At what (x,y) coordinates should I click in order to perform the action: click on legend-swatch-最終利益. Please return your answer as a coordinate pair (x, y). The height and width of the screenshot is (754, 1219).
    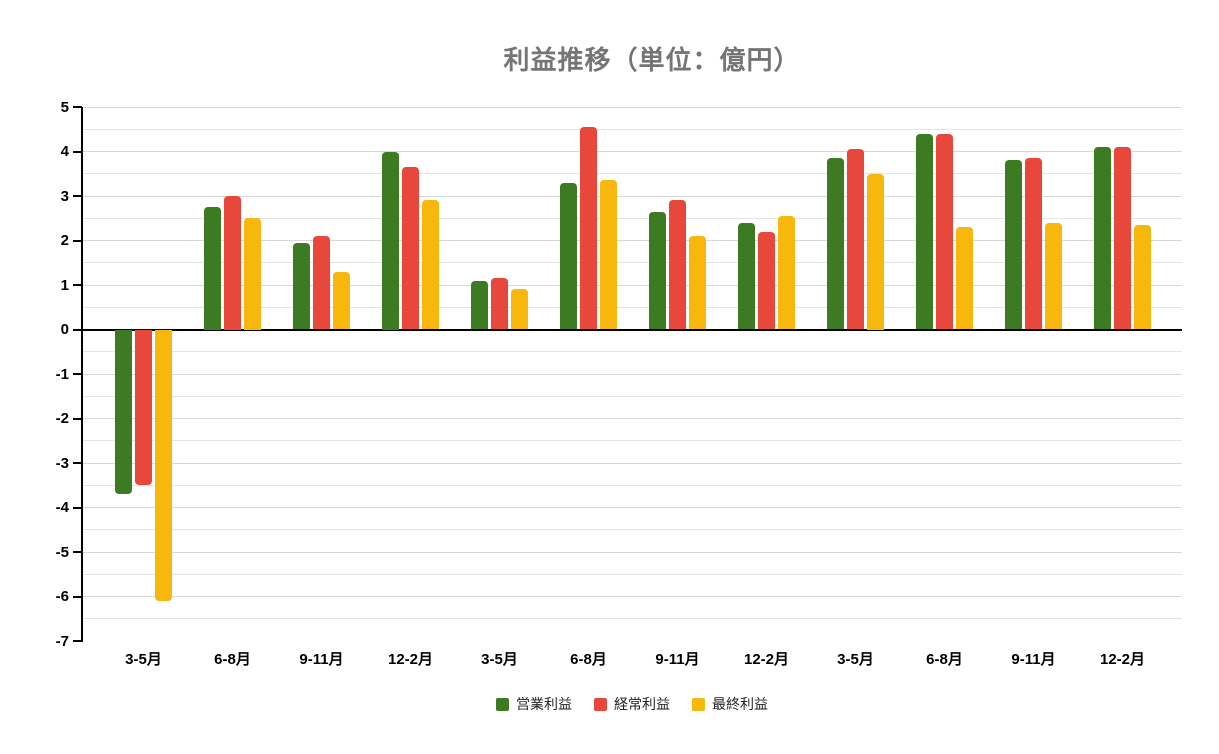
    Looking at the image, I should click on (698, 704).